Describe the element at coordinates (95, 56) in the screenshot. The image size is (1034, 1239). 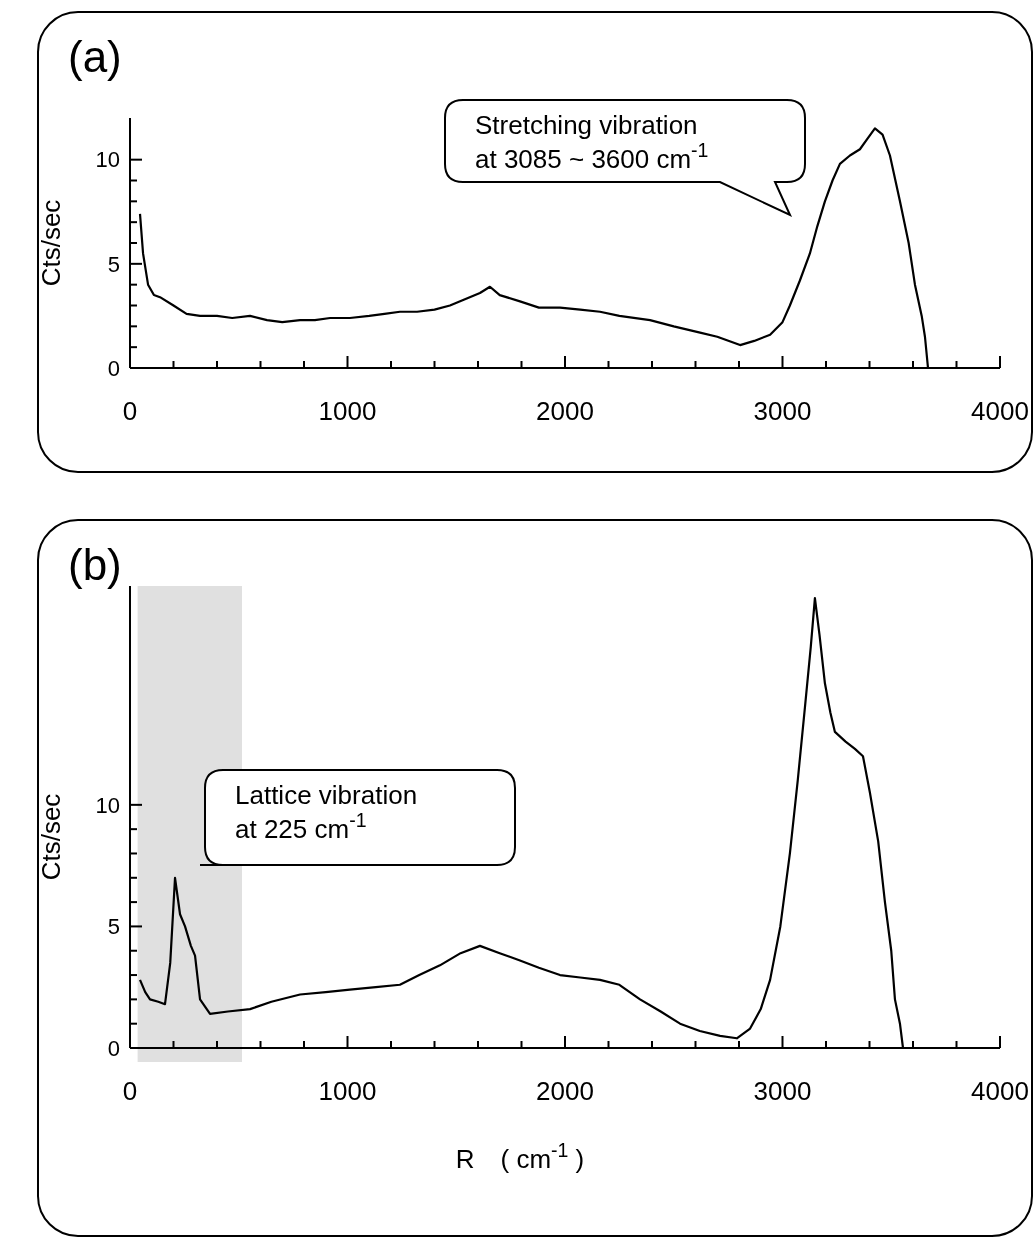
I see `chart-title: (a)` at that location.